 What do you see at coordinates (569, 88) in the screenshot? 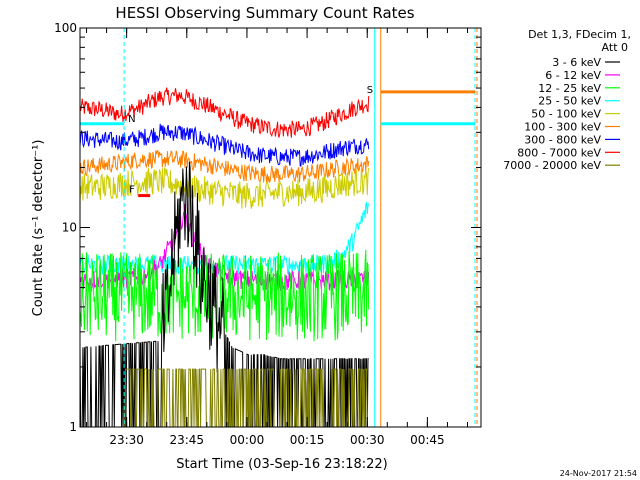
I see `legend-label: 12 - 25 keV` at bounding box center [569, 88].